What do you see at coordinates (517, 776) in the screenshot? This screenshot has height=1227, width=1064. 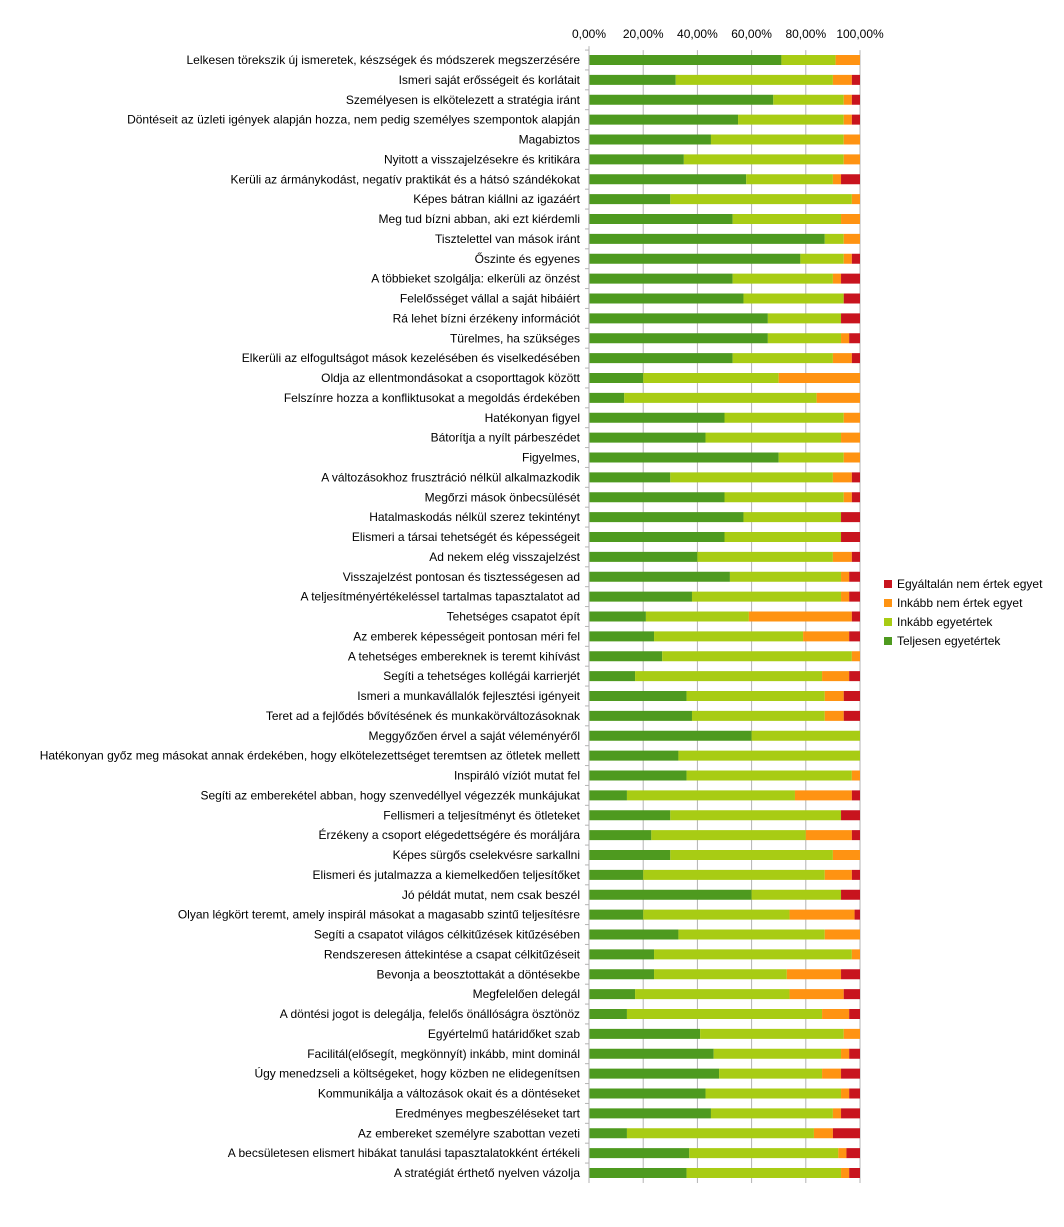 I see `category-label: Inspiráló víziót mutat fel` at bounding box center [517, 776].